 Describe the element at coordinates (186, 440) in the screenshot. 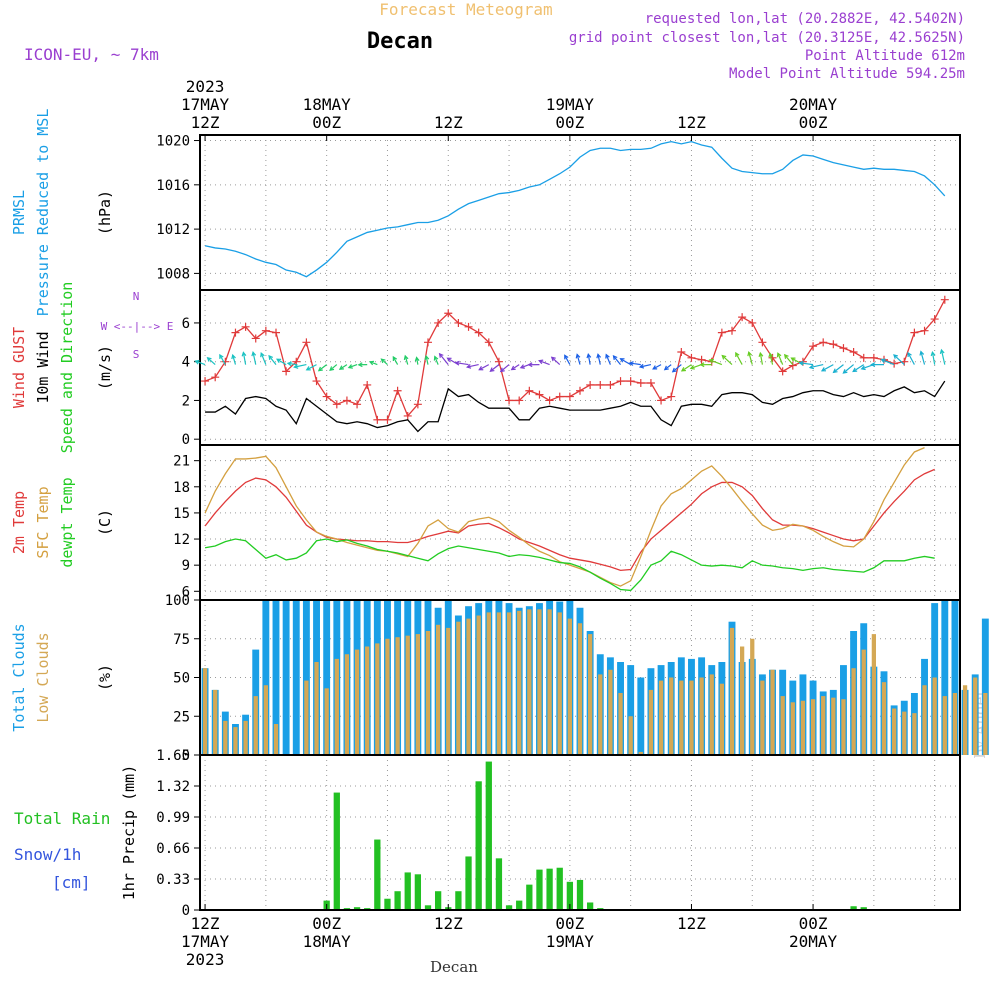

I see `y-tick-label: 0` at that location.